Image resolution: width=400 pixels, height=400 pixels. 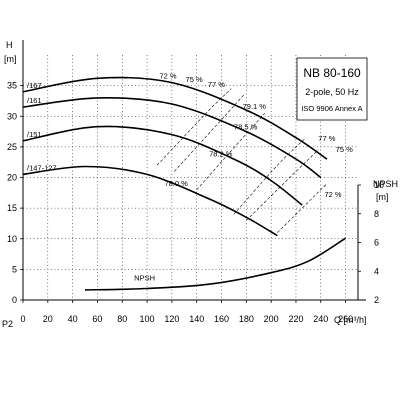 What do you see at coordinates (376, 214) in the screenshot?
I see `y-right-tick-label: 8` at bounding box center [376, 214].